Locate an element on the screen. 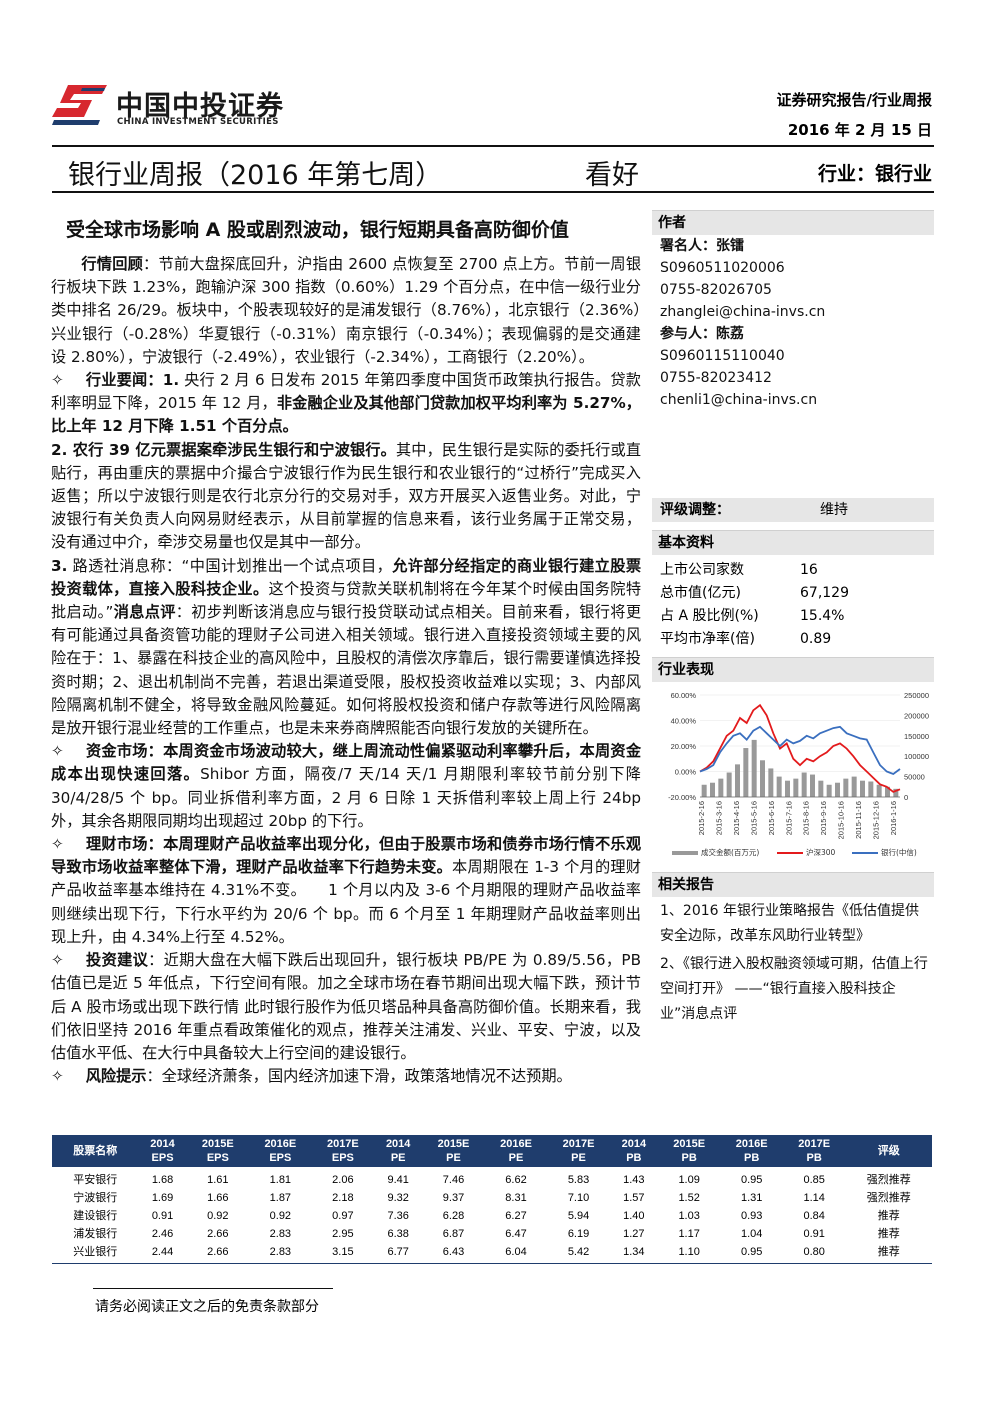 This screenshot has height=1403, width=992. table-cell: 9.32 is located at coordinates (398, 1198).